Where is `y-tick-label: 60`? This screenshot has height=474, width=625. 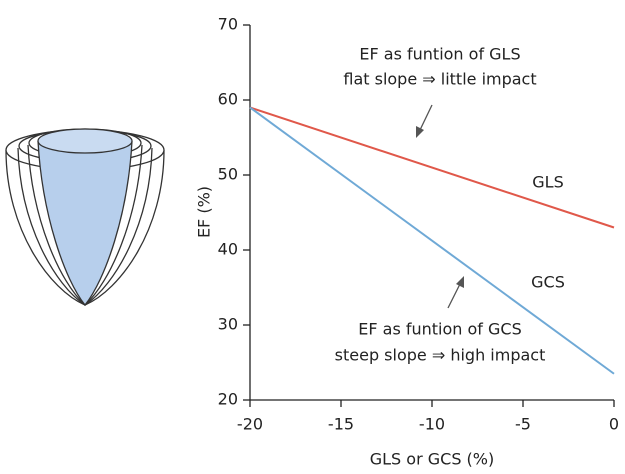 y-tick-label: 60 is located at coordinates (228, 99).